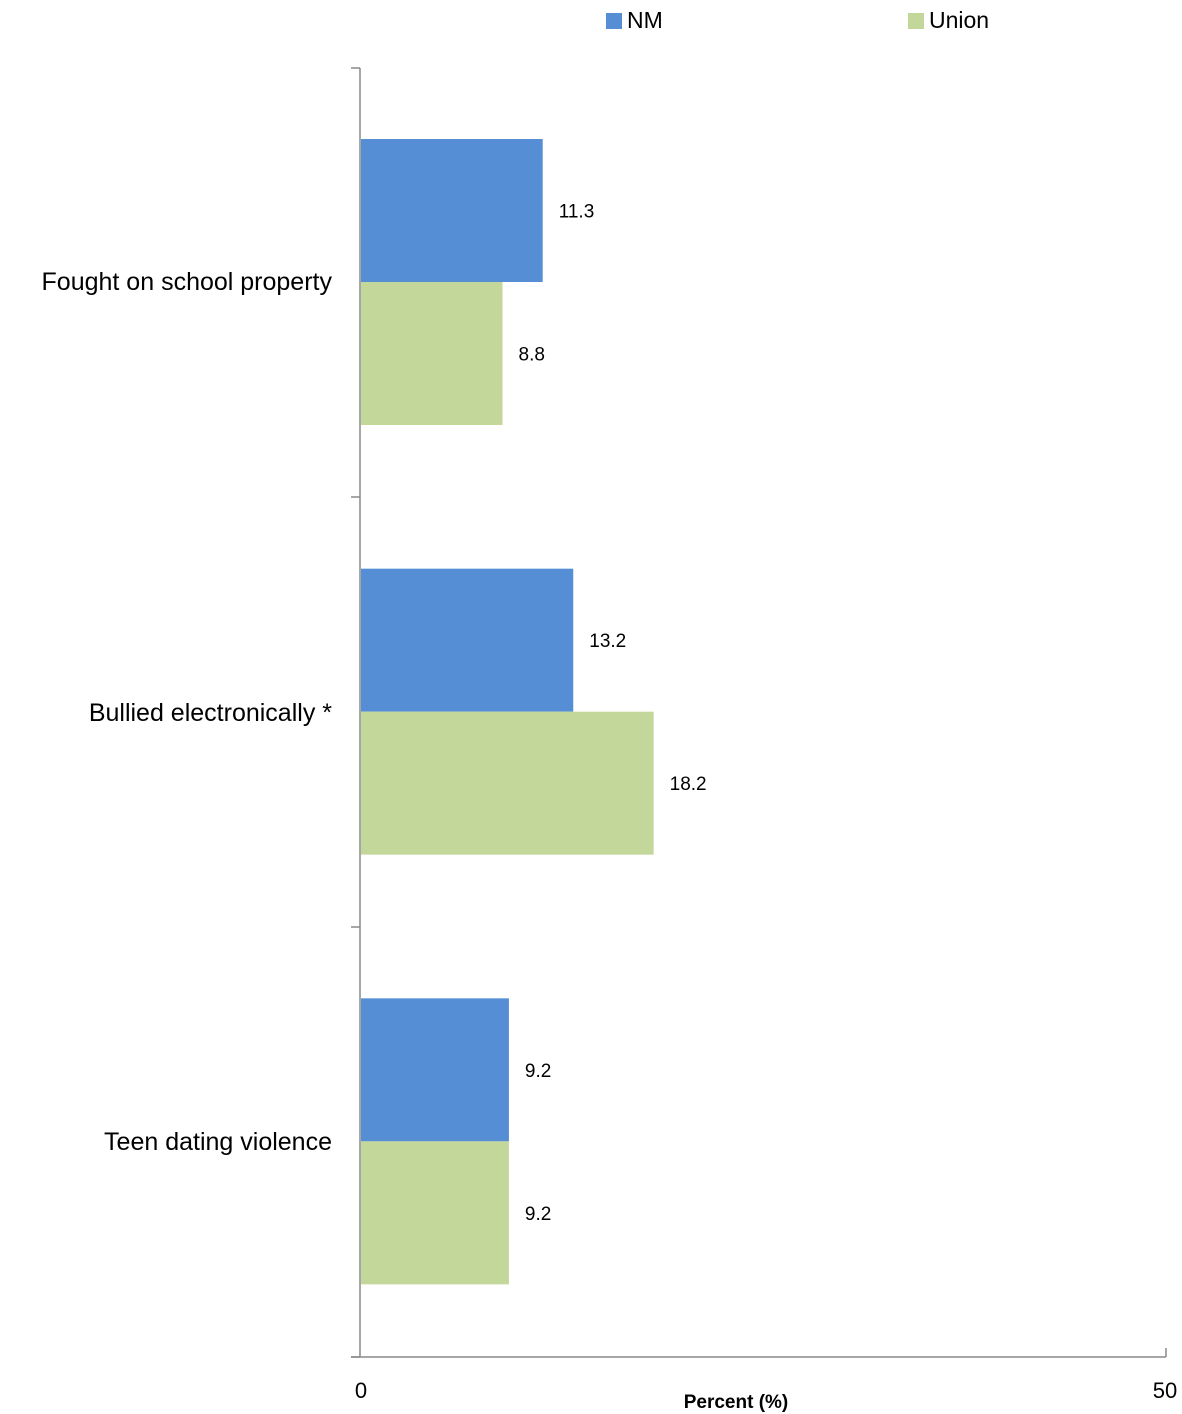 The height and width of the screenshot is (1414, 1182). Describe the element at coordinates (614, 21) in the screenshot. I see `legend-swatch-nm` at that location.